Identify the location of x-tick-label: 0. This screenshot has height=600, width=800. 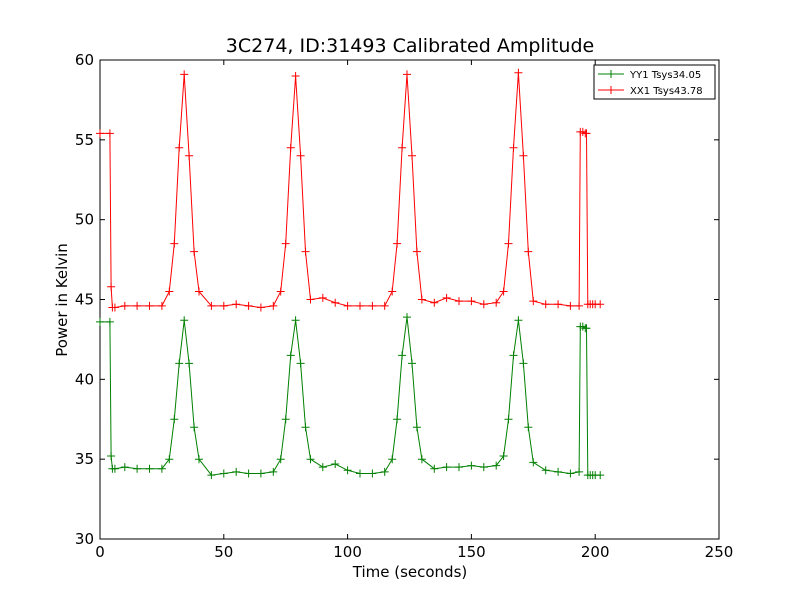
(100, 552).